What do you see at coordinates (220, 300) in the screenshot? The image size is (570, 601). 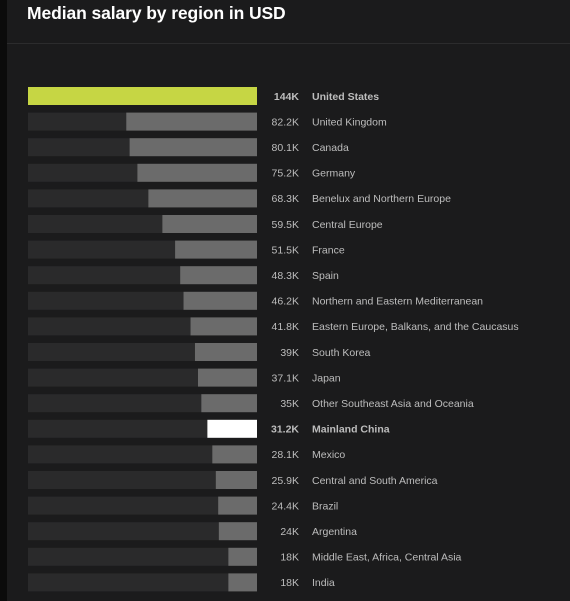 I see `bar-northern-and-eastern-mediterranean` at bounding box center [220, 300].